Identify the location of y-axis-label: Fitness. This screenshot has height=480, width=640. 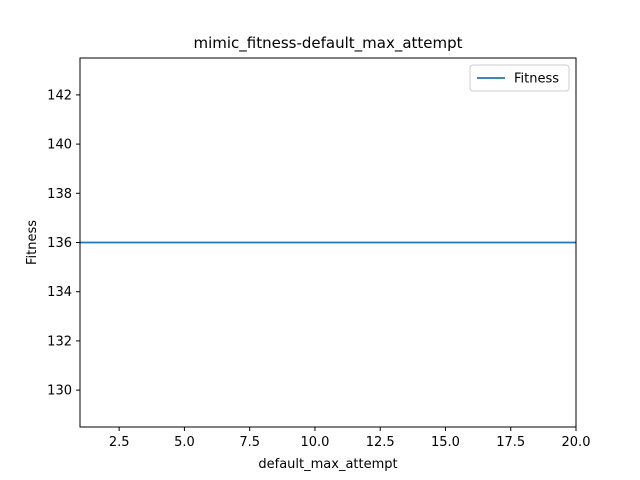
(32, 242).